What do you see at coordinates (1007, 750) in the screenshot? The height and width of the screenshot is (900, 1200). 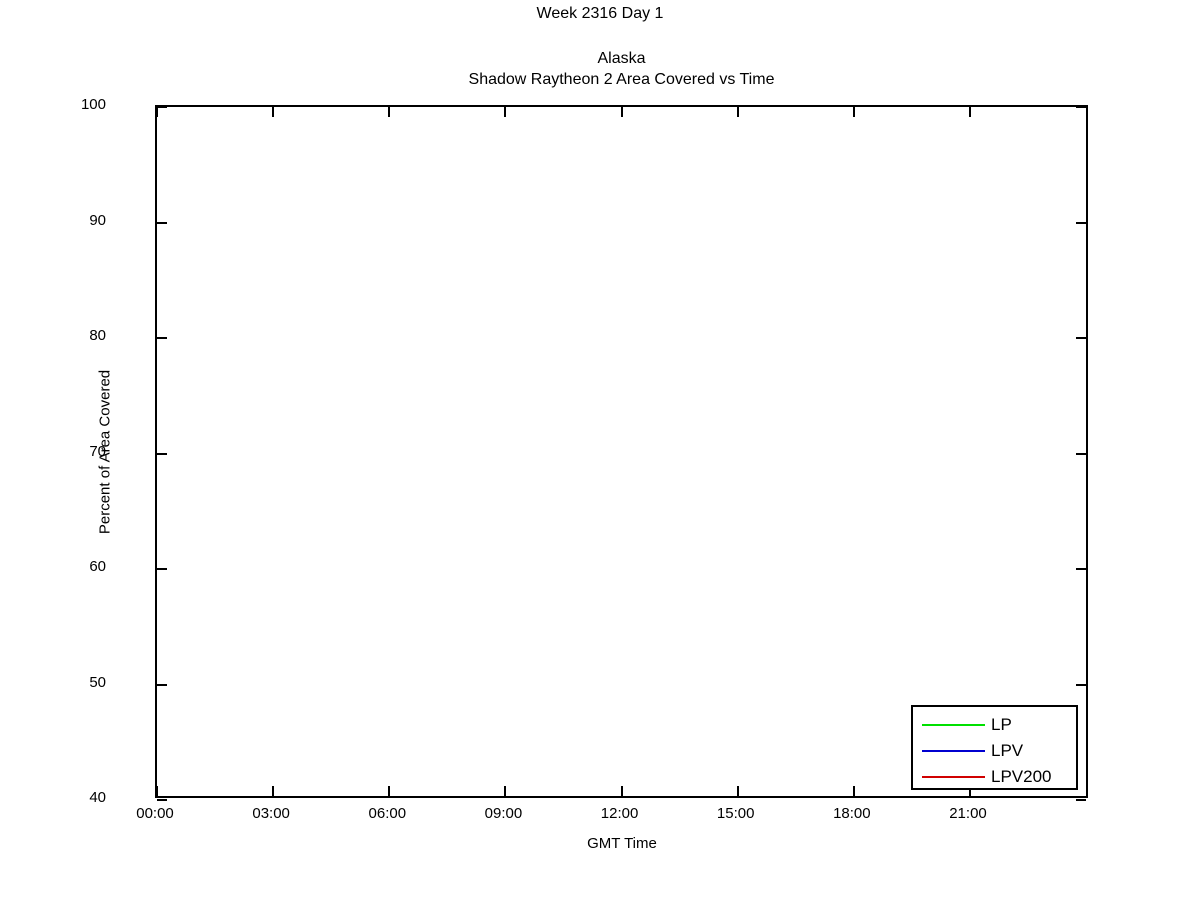 I see `legend-entry-label: LPV` at bounding box center [1007, 750].